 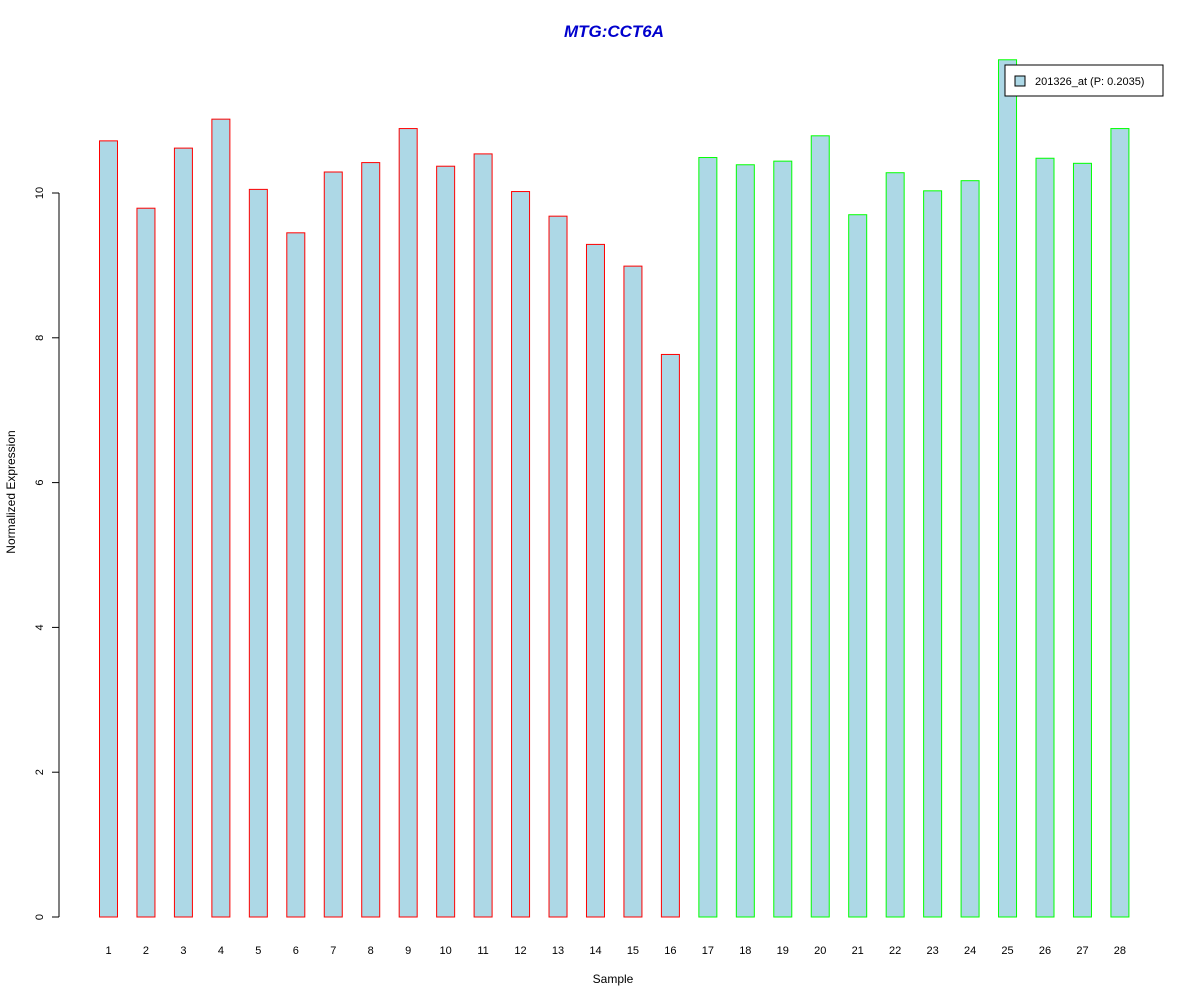 What do you see at coordinates (40, 772) in the screenshot?
I see `y-tick-label: 2` at bounding box center [40, 772].